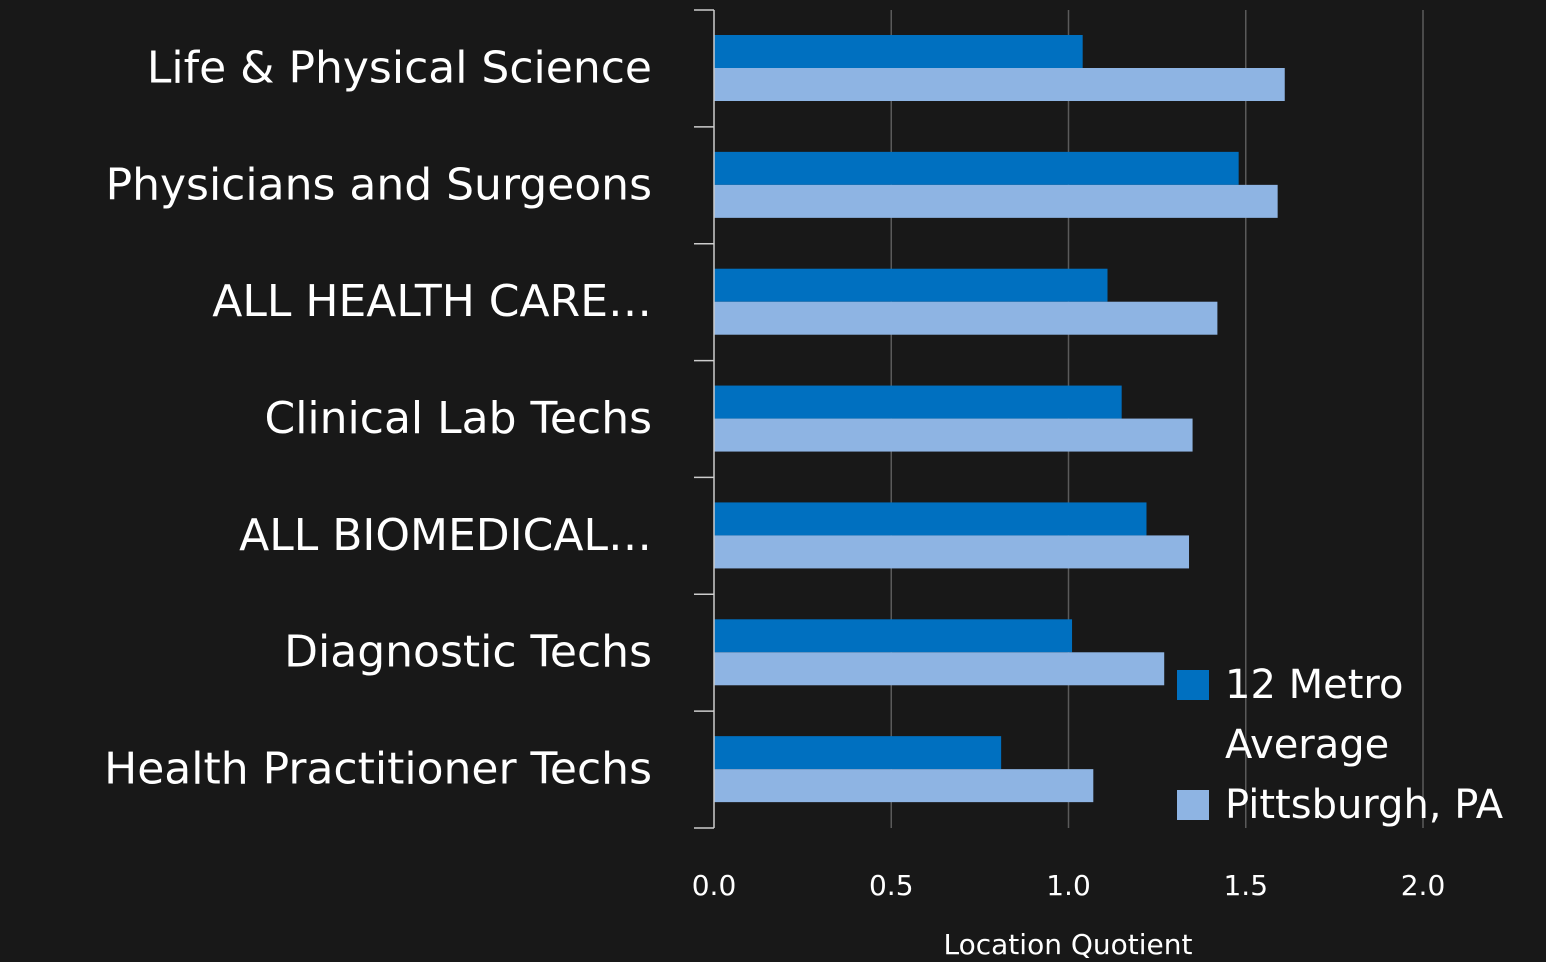  What do you see at coordinates (891, 885) in the screenshot?
I see `x-tick-label: 0.5` at bounding box center [891, 885].